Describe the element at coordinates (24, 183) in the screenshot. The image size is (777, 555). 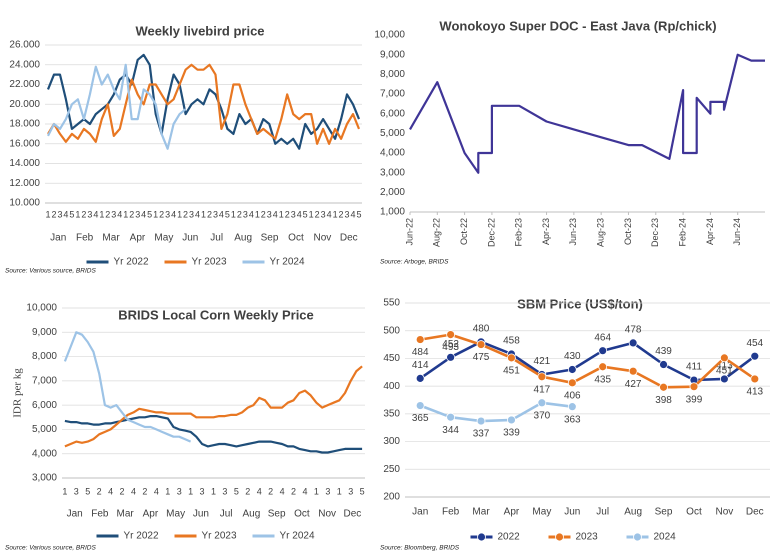
I see `y-tick-label: 12.000` at that location.